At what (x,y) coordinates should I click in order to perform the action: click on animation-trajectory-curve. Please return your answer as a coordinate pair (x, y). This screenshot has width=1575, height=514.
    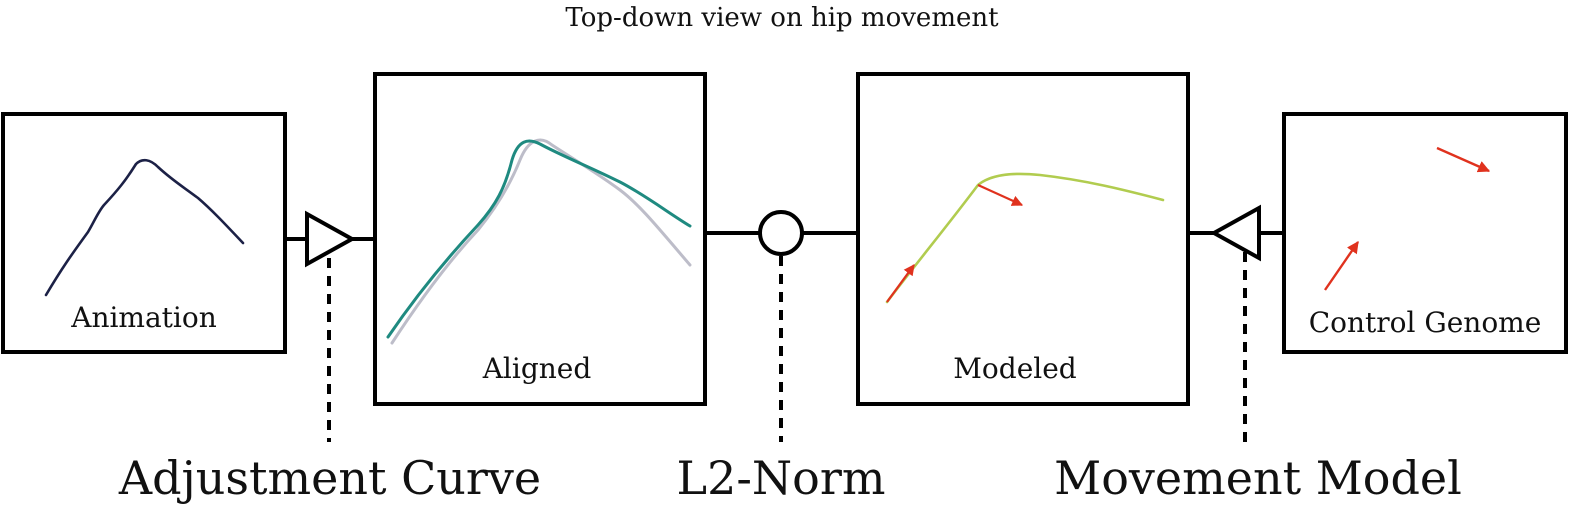
    Looking at the image, I should click on (144, 227).